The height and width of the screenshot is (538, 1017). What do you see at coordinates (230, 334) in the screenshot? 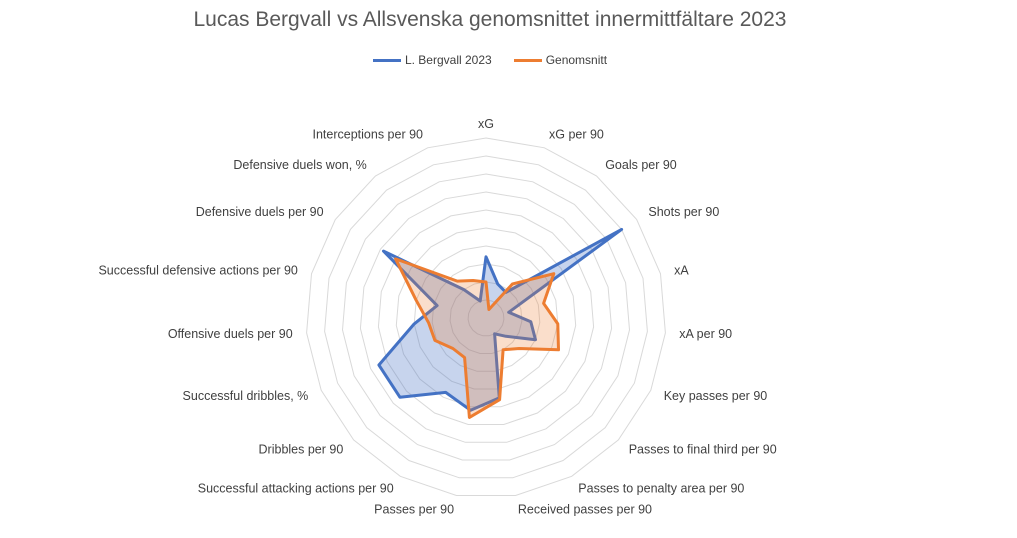
I see `axis-label-14: Offensive duels per 90` at bounding box center [230, 334].